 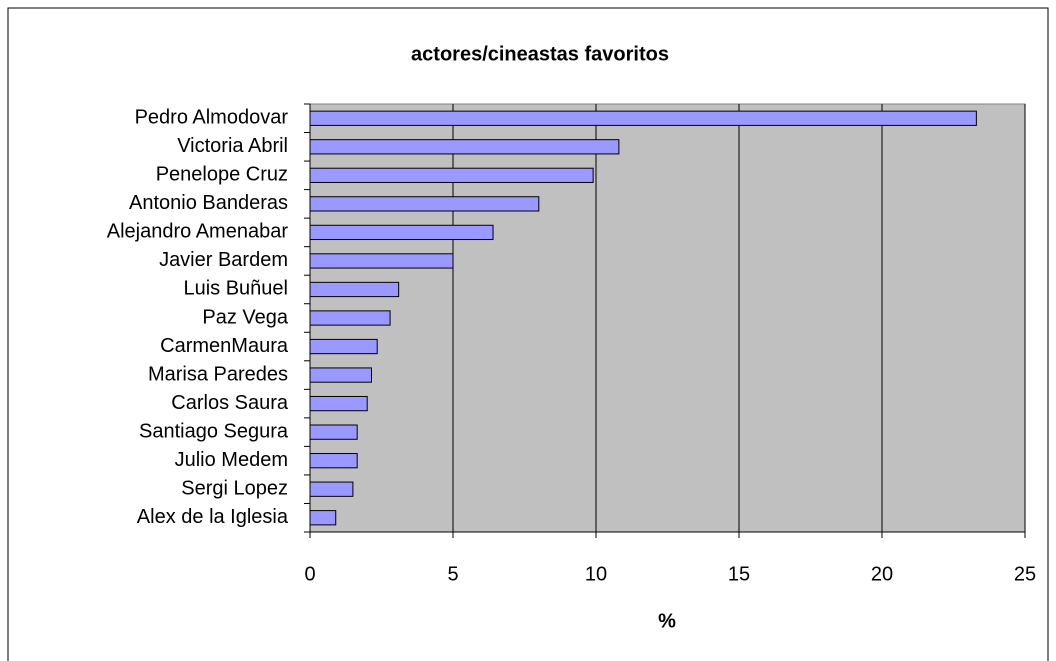 What do you see at coordinates (198, 232) in the screenshot?
I see `y-tick-label: Alejandro Amenabar` at bounding box center [198, 232].